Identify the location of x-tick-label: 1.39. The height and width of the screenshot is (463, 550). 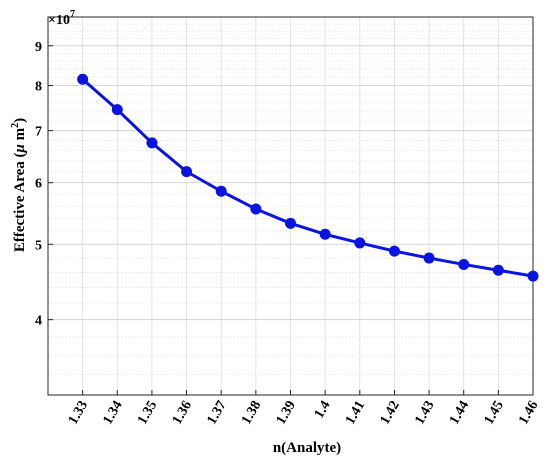
(286, 413).